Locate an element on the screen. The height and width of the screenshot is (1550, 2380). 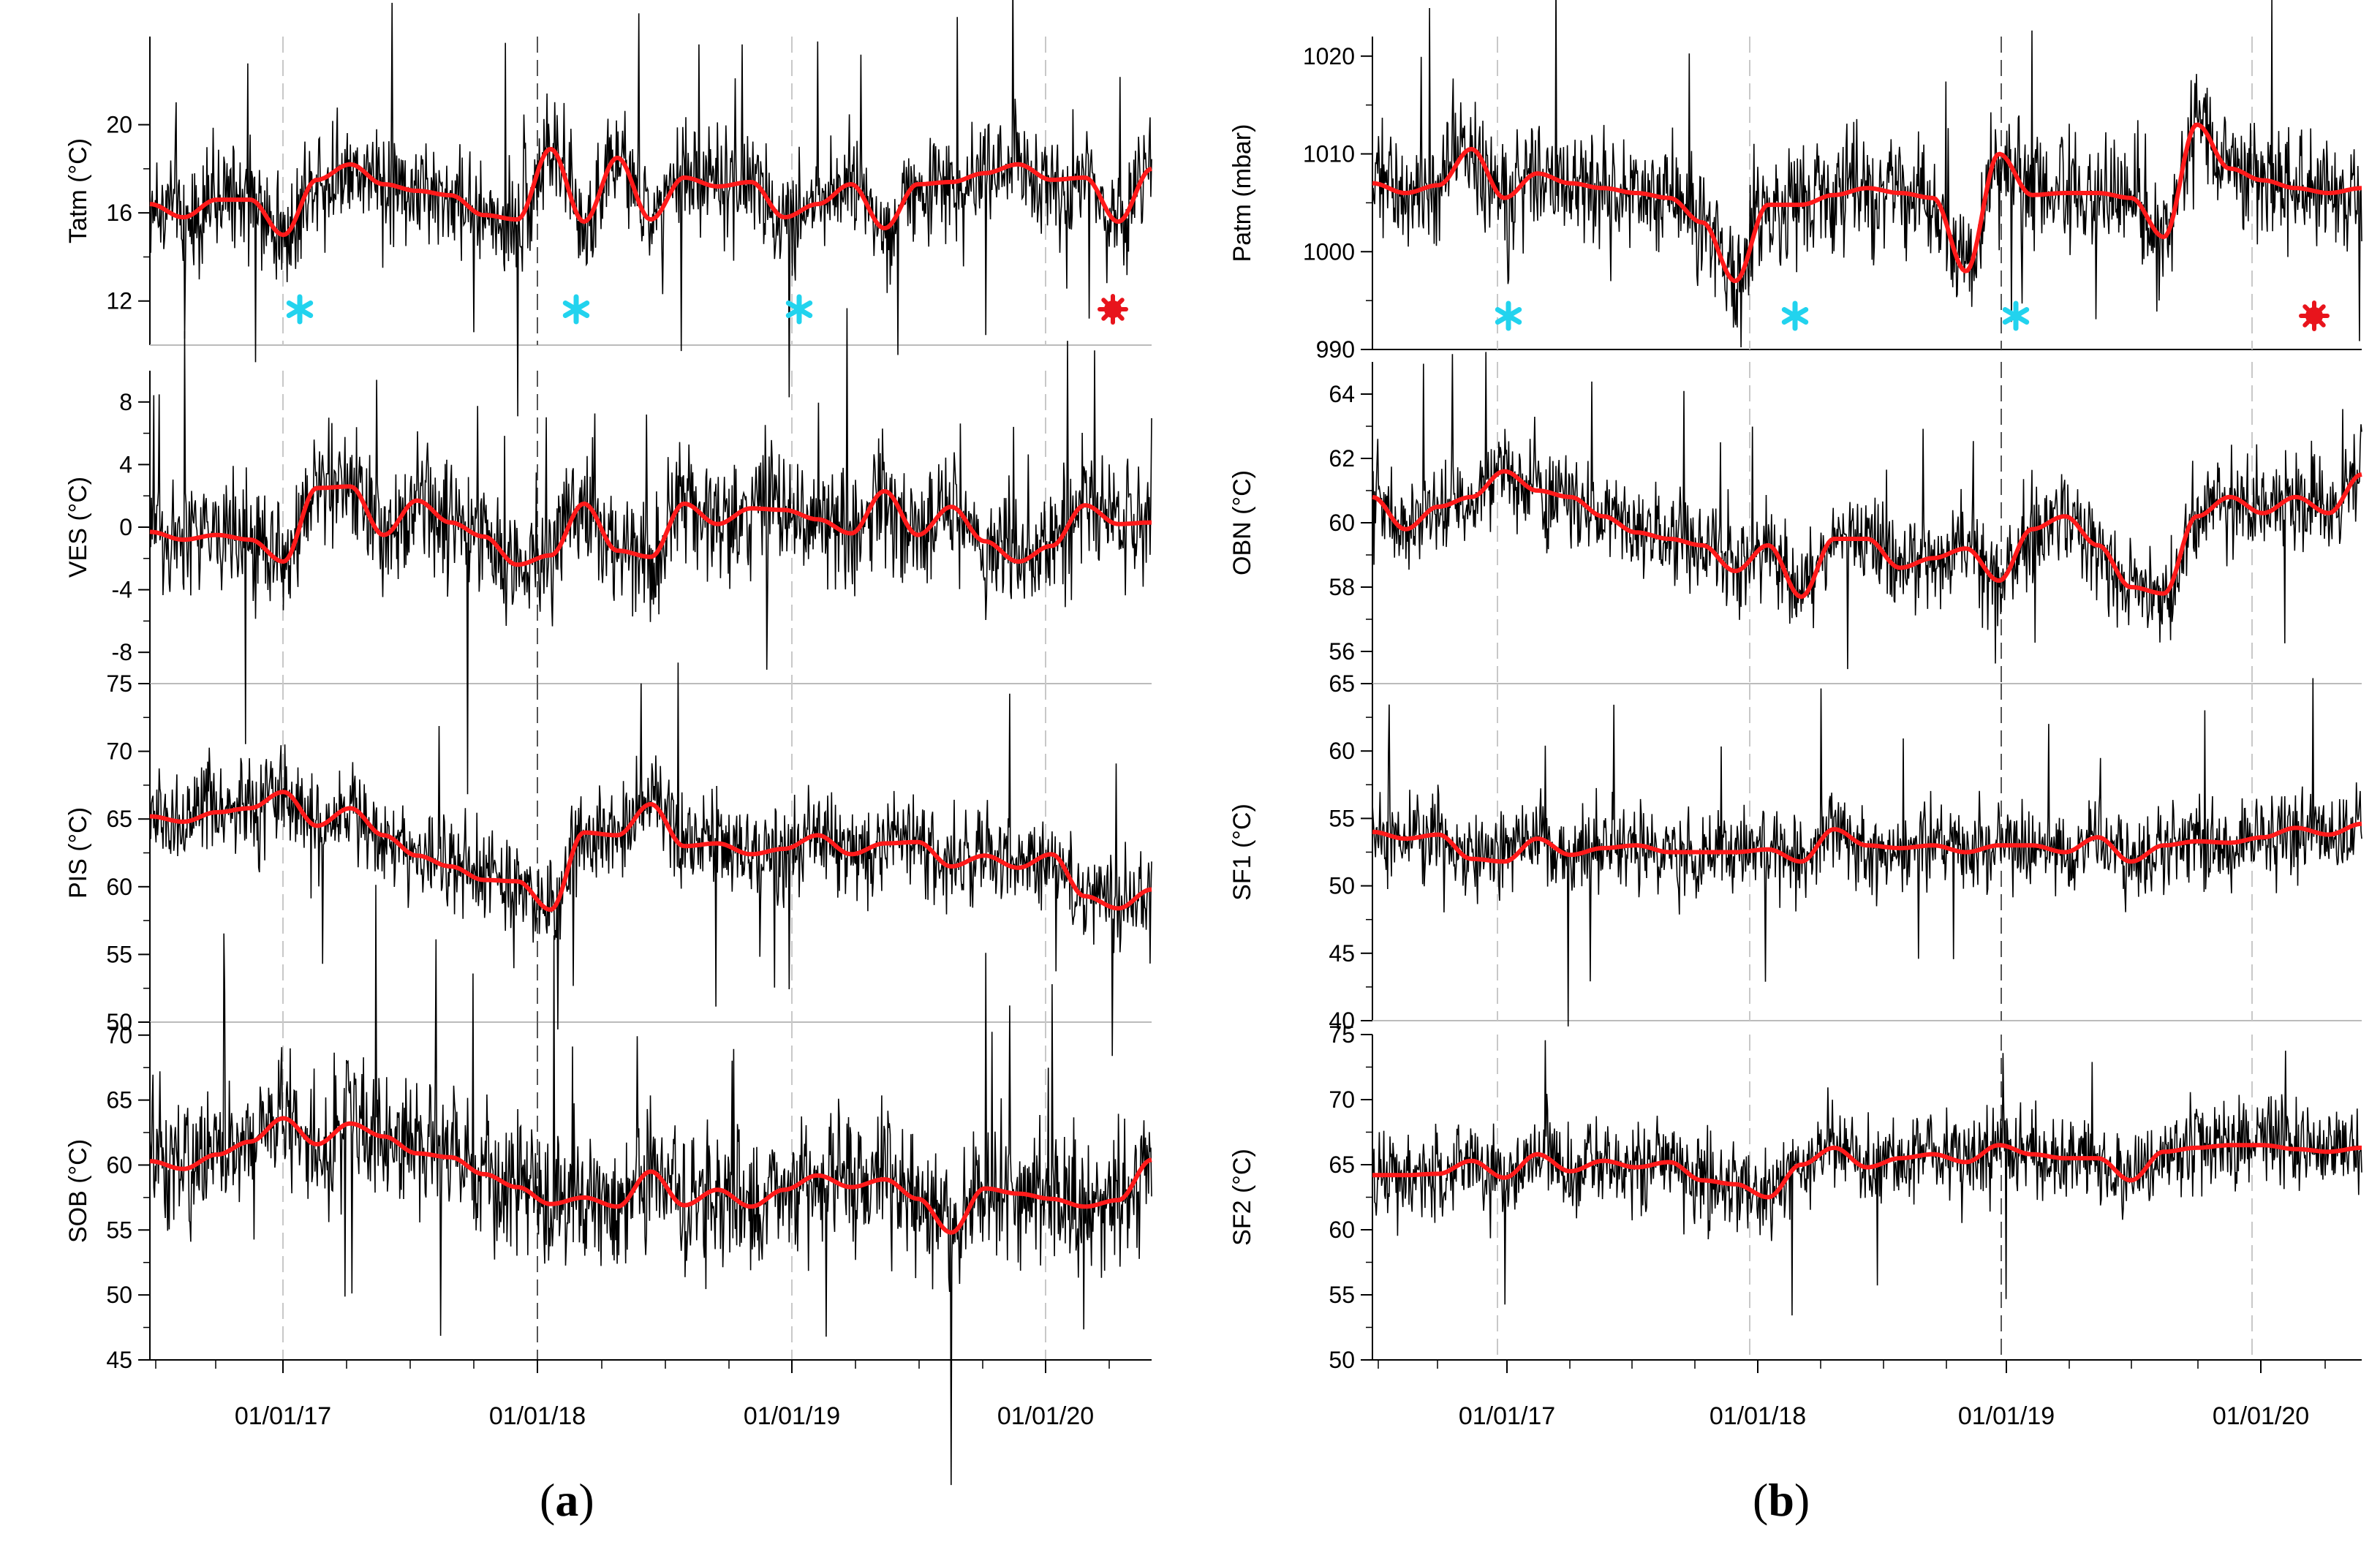
subplot-patm: 990 1000 1010 1020 Patm (mbar) is located at coordinates (1795, 181).